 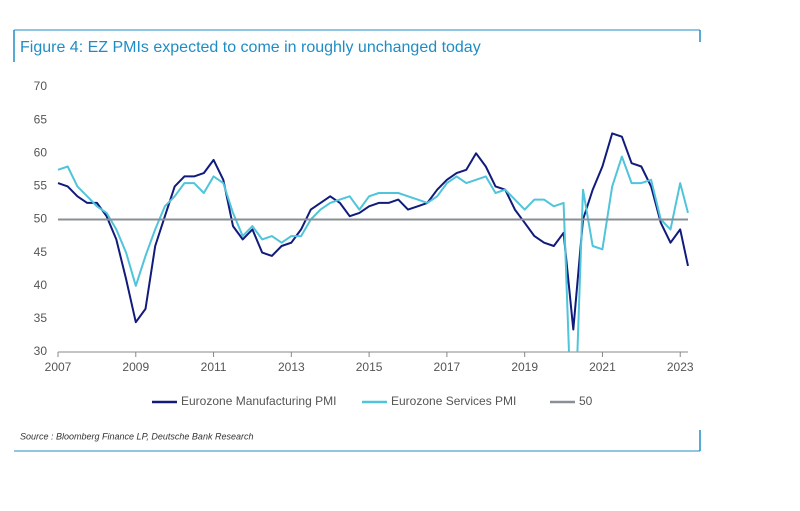 I want to click on x-tick-label: 2011, so click(x=214, y=367).